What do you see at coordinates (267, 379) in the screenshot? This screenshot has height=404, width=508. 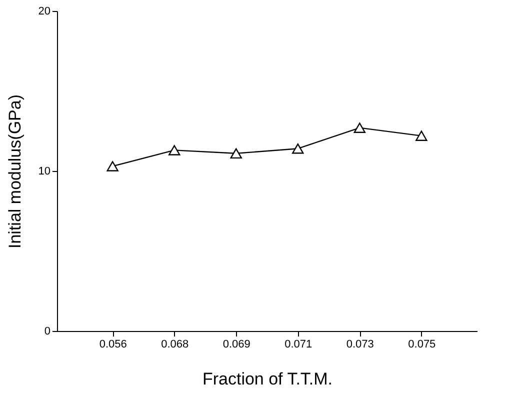 I see `x-axis-title: Fraction of T.T.M.` at bounding box center [267, 379].